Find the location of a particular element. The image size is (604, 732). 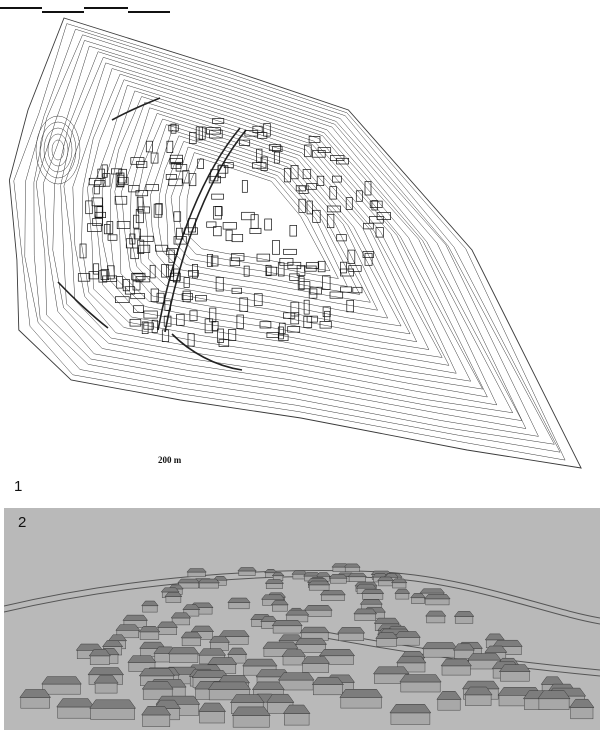

scale-label: 200 m is located at coordinates (170, 460).